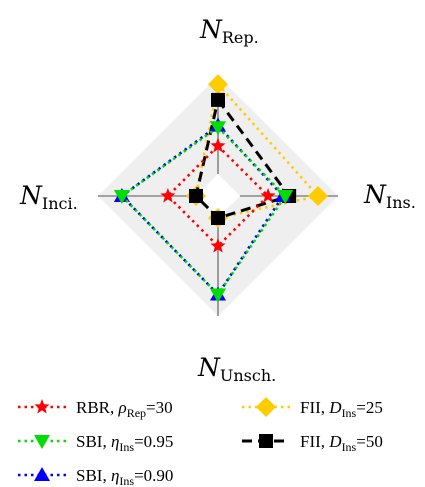 The height and width of the screenshot is (487, 425). What do you see at coordinates (48, 197) in the screenshot?
I see `axis-label-left: NInci.` at bounding box center [48, 197].